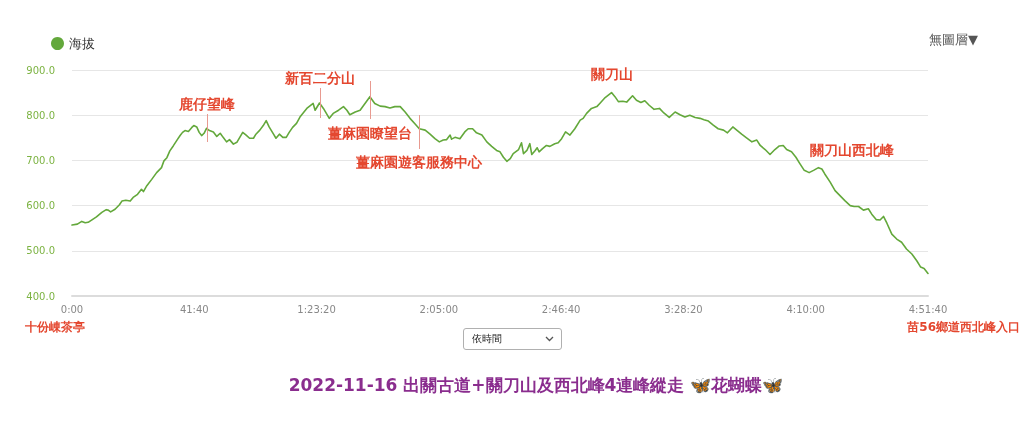  What do you see at coordinates (439, 309) in the screenshot?
I see `x-tick-label: 2:05:00` at bounding box center [439, 309].